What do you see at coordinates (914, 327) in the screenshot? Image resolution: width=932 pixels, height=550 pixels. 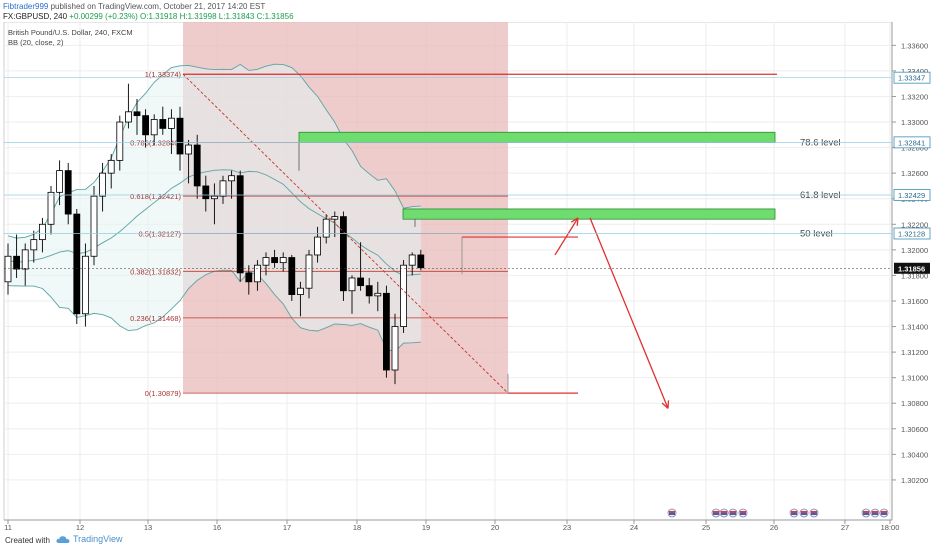 I see `price-tick-label: 1.31400` at bounding box center [914, 327].